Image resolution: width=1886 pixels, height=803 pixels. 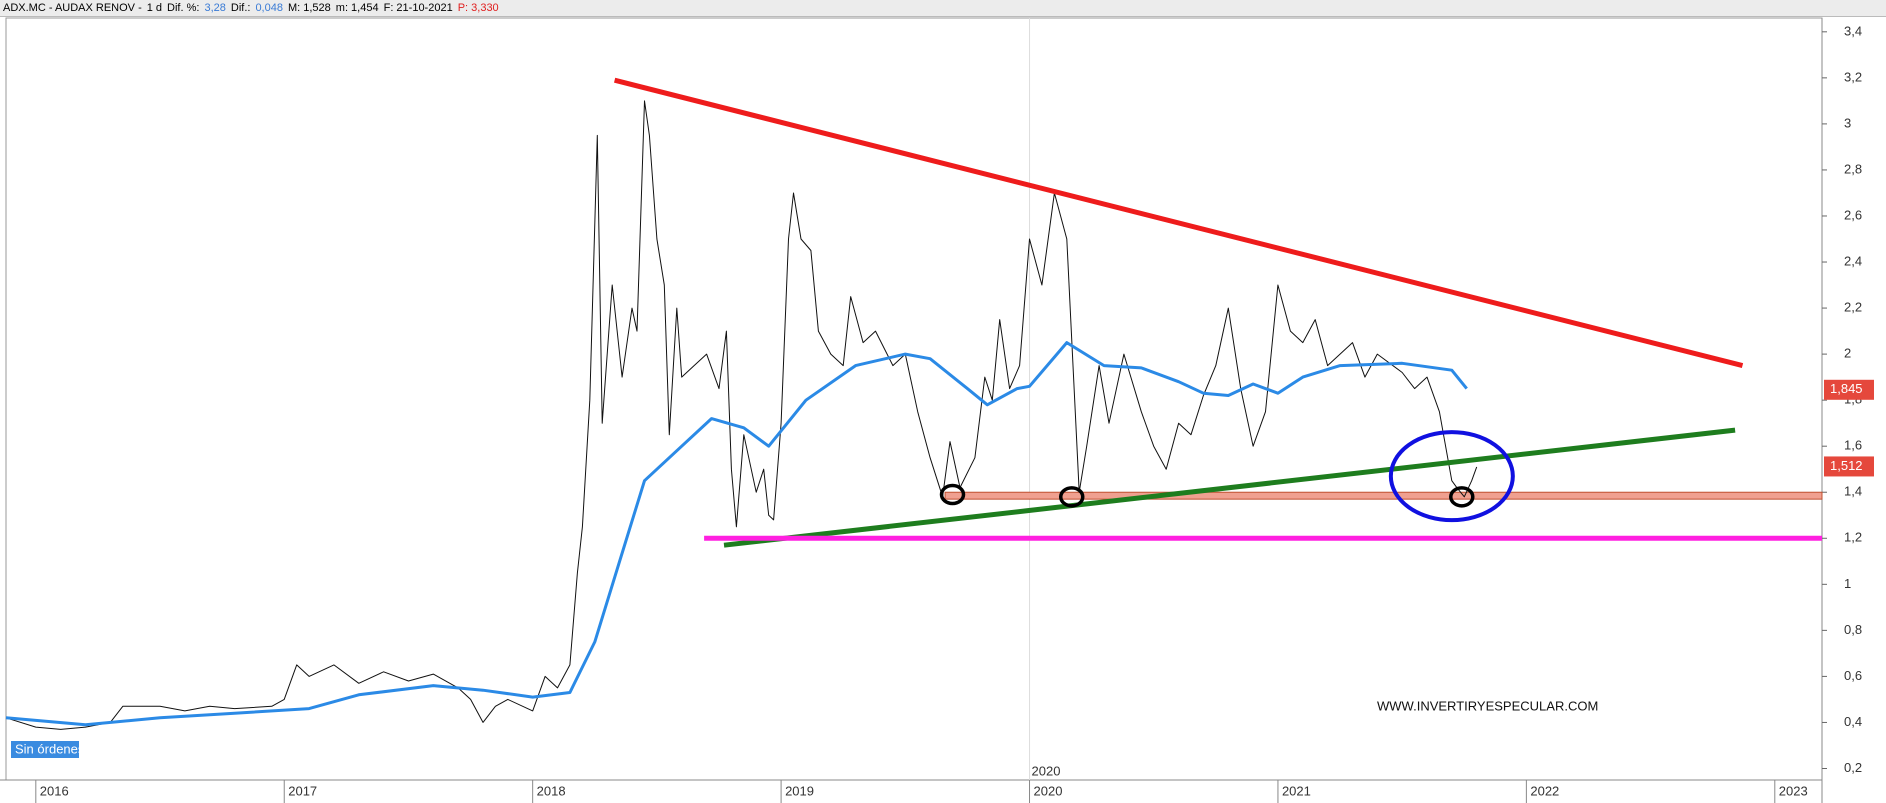 I want to click on crosshair-label: 2020, so click(x=1046, y=770).